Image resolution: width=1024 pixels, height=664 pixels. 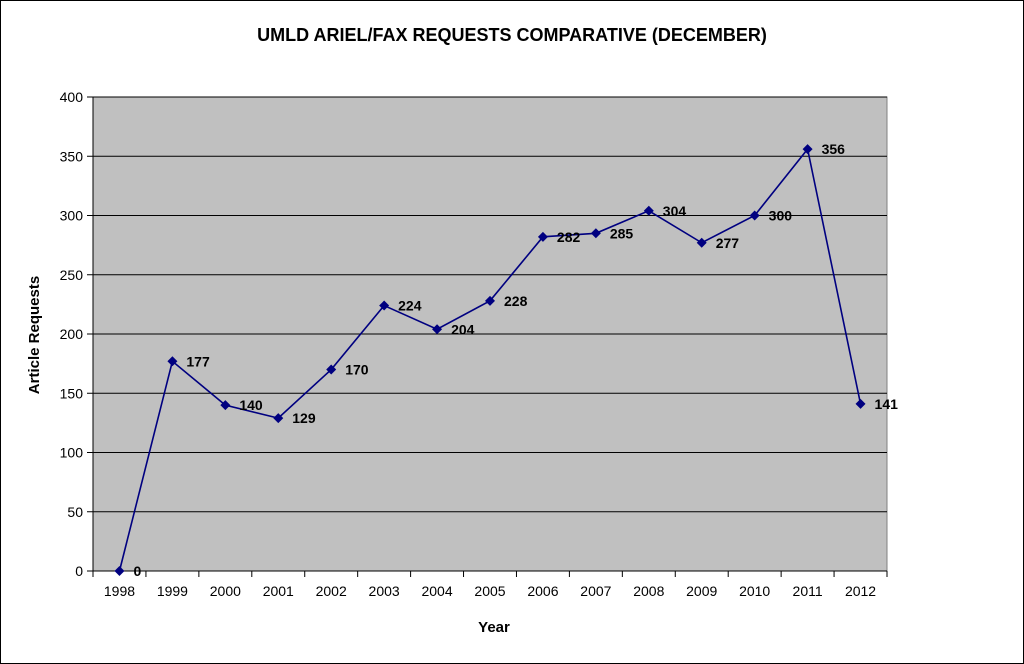 I want to click on x-tick-label: 1998, so click(x=119, y=591).